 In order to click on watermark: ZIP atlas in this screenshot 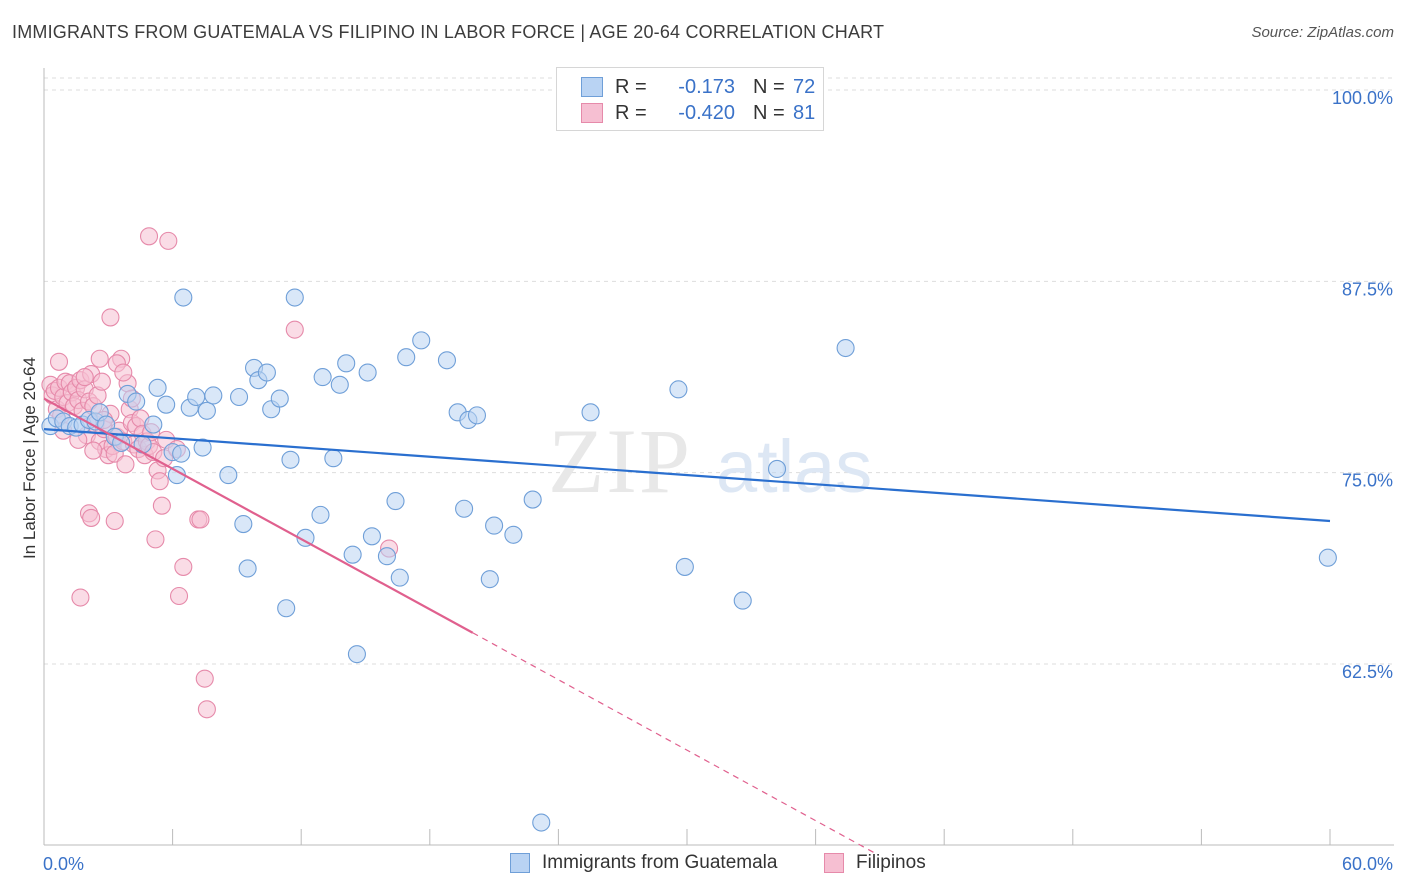, I will do `click(710, 461)`.